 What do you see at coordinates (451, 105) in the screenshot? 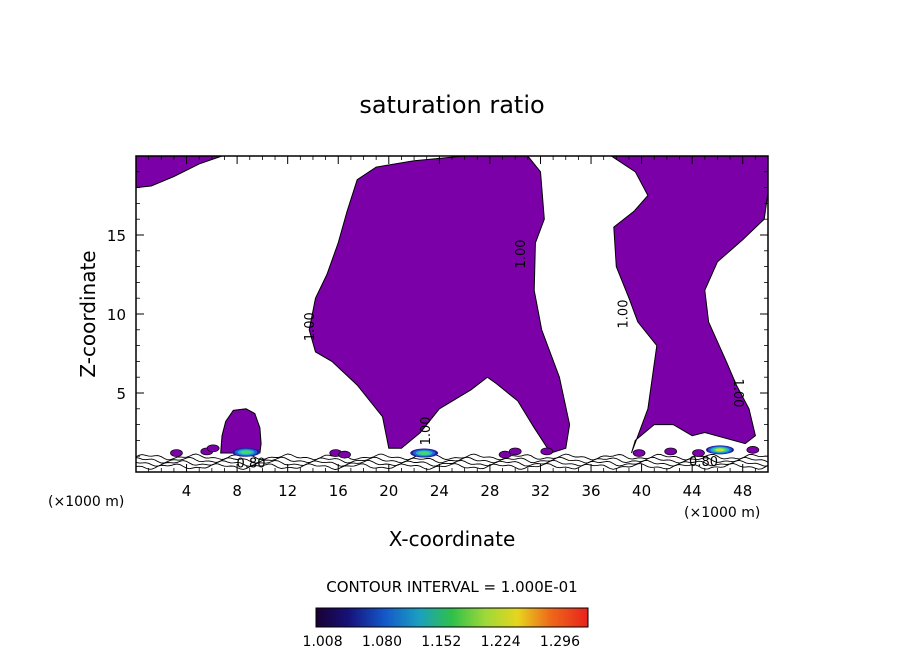
I see `chart-title: saturation ratio` at bounding box center [451, 105].